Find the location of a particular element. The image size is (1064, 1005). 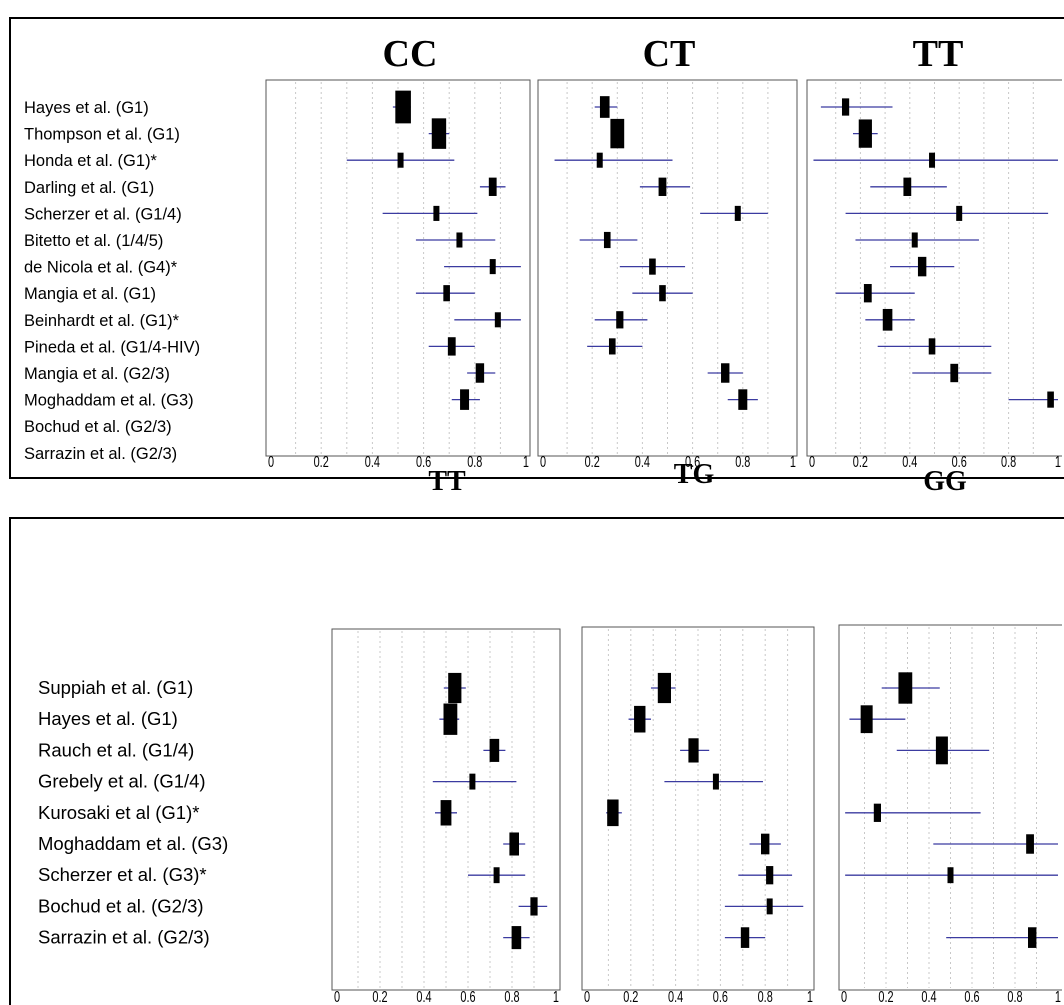

panel-cc: CC 0 0.2 0.4 0.6 0.8 1 is located at coordinates (398, 252).